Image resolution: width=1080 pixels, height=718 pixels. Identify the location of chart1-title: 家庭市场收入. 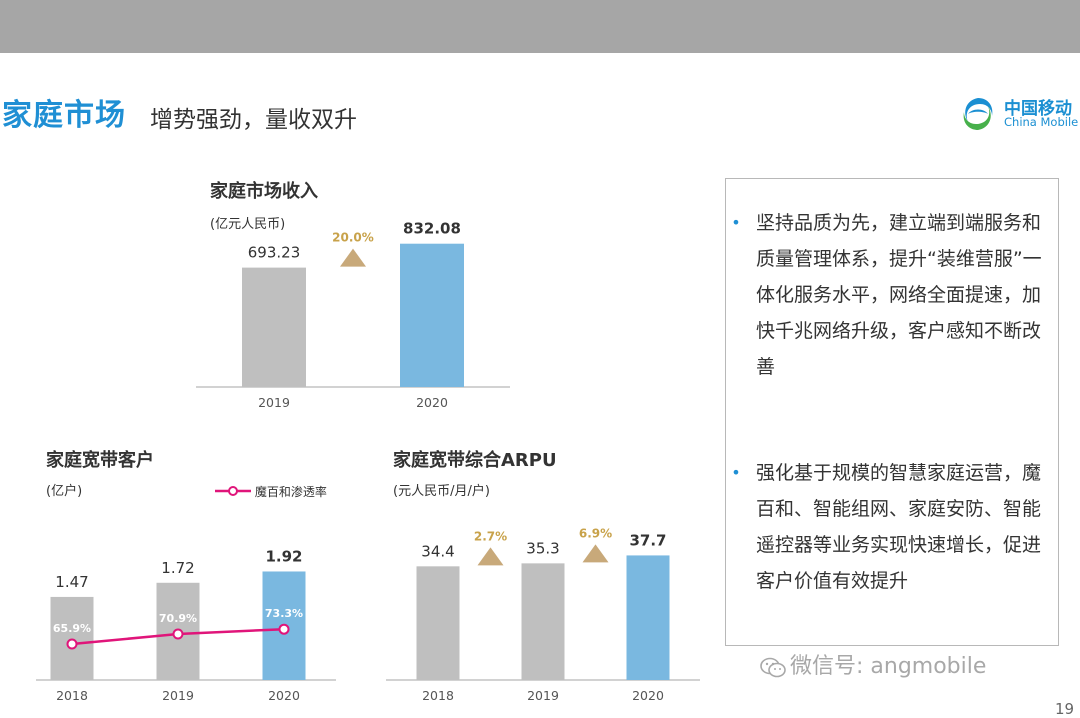
(264, 191).